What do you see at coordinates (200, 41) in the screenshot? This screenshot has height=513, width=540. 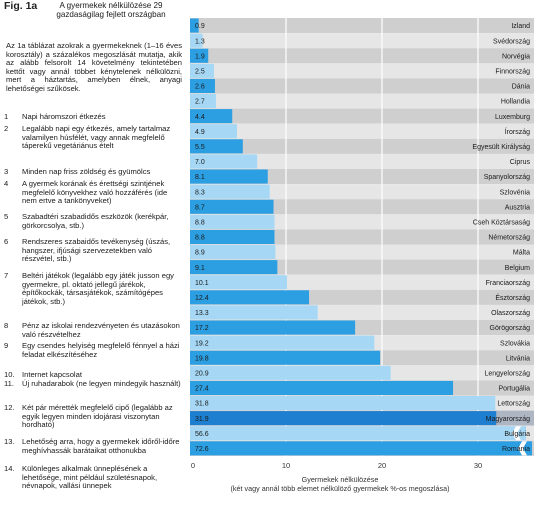 I see `value-label: 1.3` at bounding box center [200, 41].